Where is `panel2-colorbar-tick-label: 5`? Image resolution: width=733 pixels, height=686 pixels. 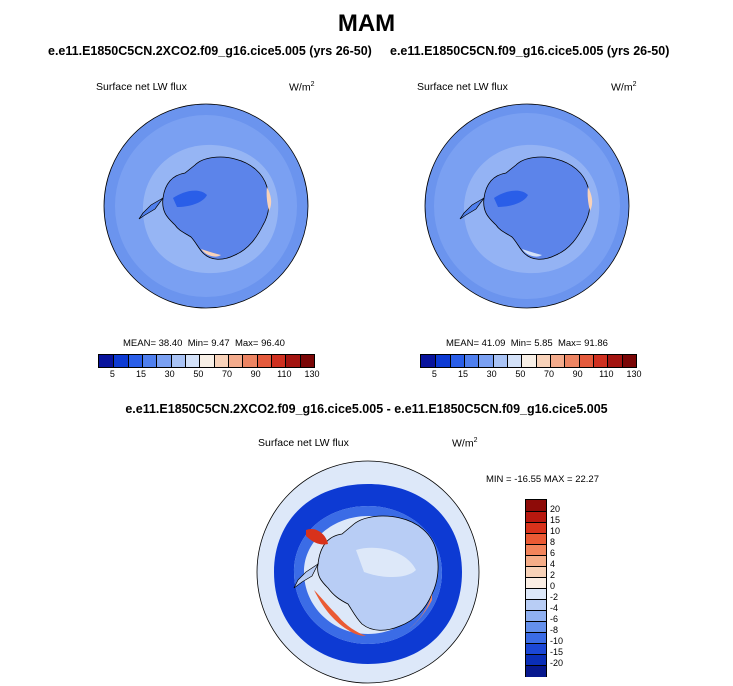
panel2-colorbar-tick-label: 5 is located at coordinates (434, 374).